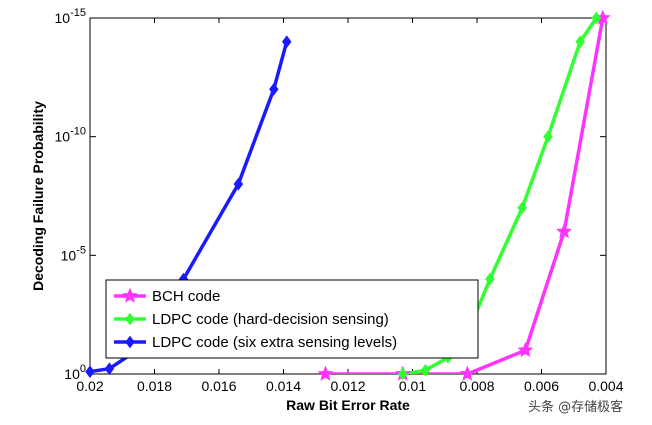  What do you see at coordinates (89, 386) in the screenshot?
I see `x-tick-label: 0.02` at bounding box center [89, 386].